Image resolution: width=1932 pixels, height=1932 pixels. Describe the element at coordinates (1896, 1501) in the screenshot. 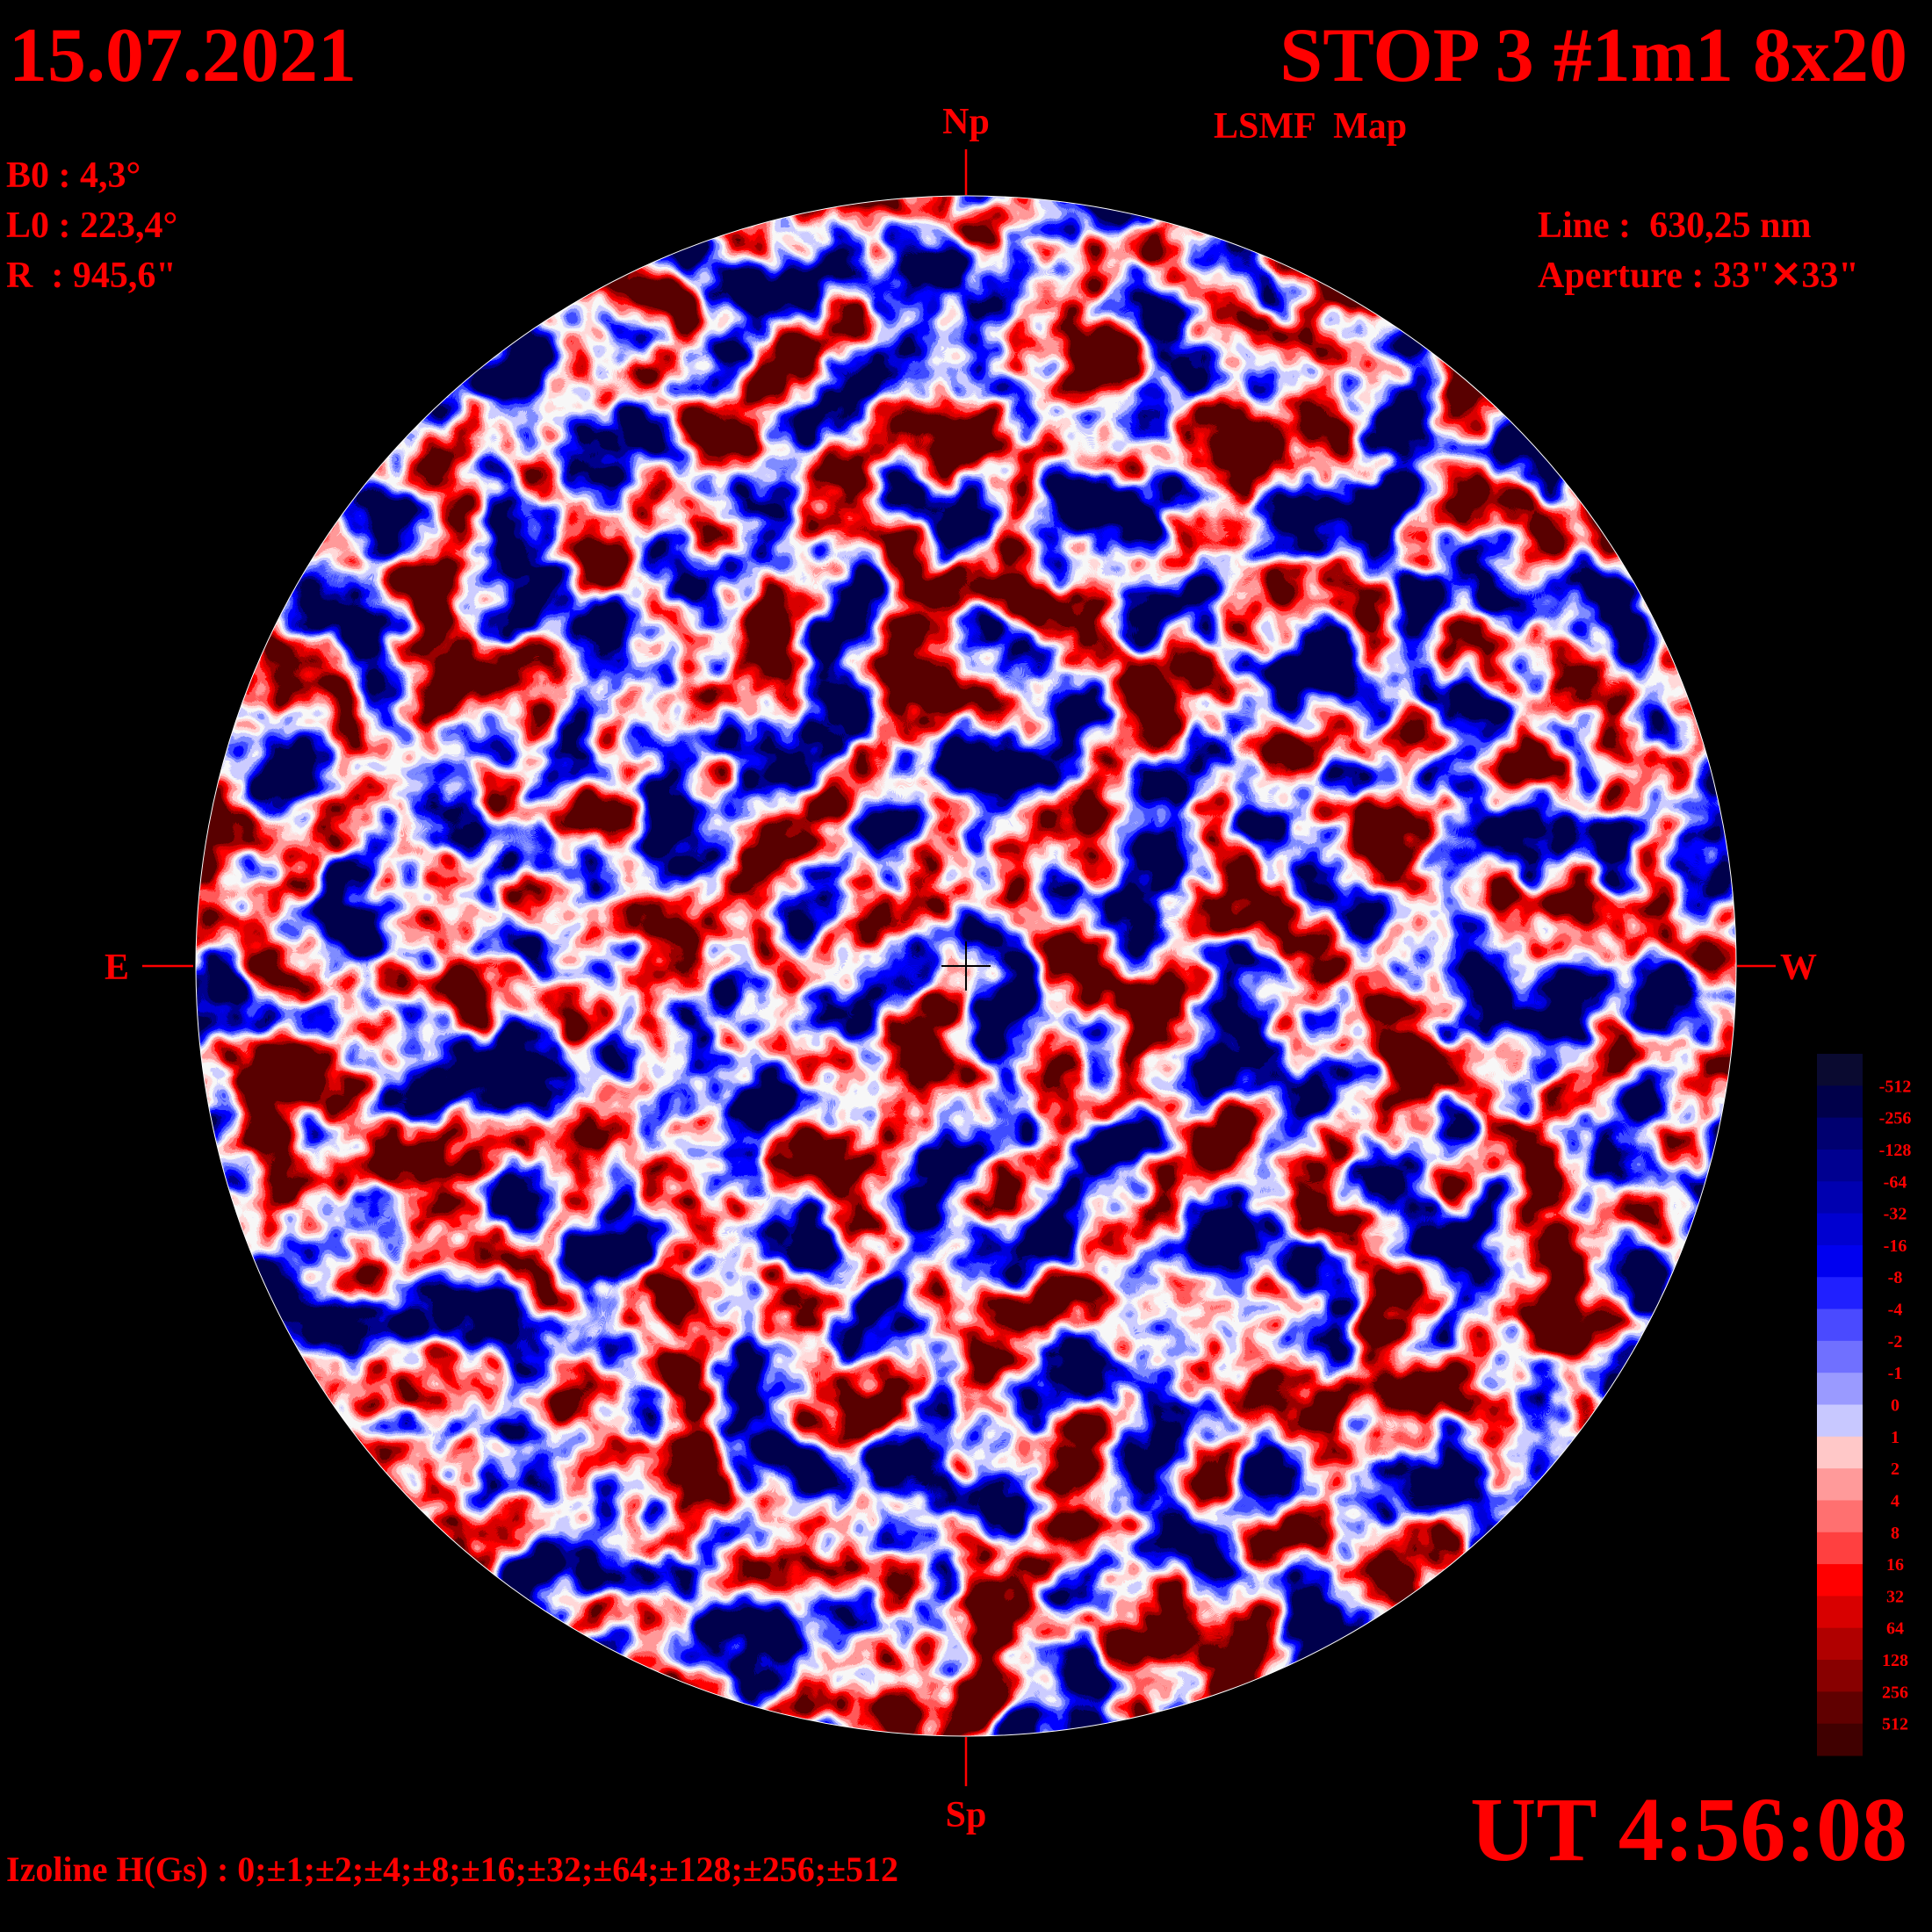

I see `colorbar-label: 4` at that location.